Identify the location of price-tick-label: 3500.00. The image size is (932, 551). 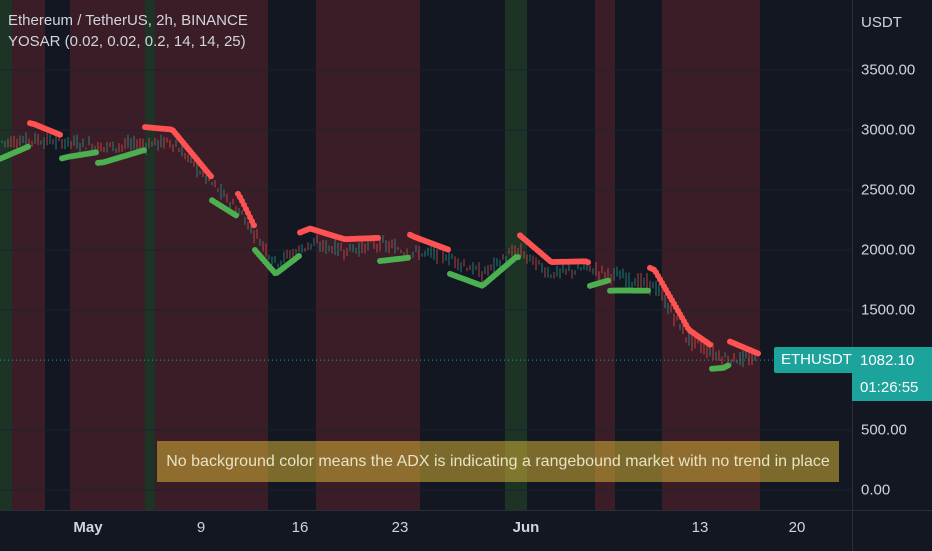
(888, 70).